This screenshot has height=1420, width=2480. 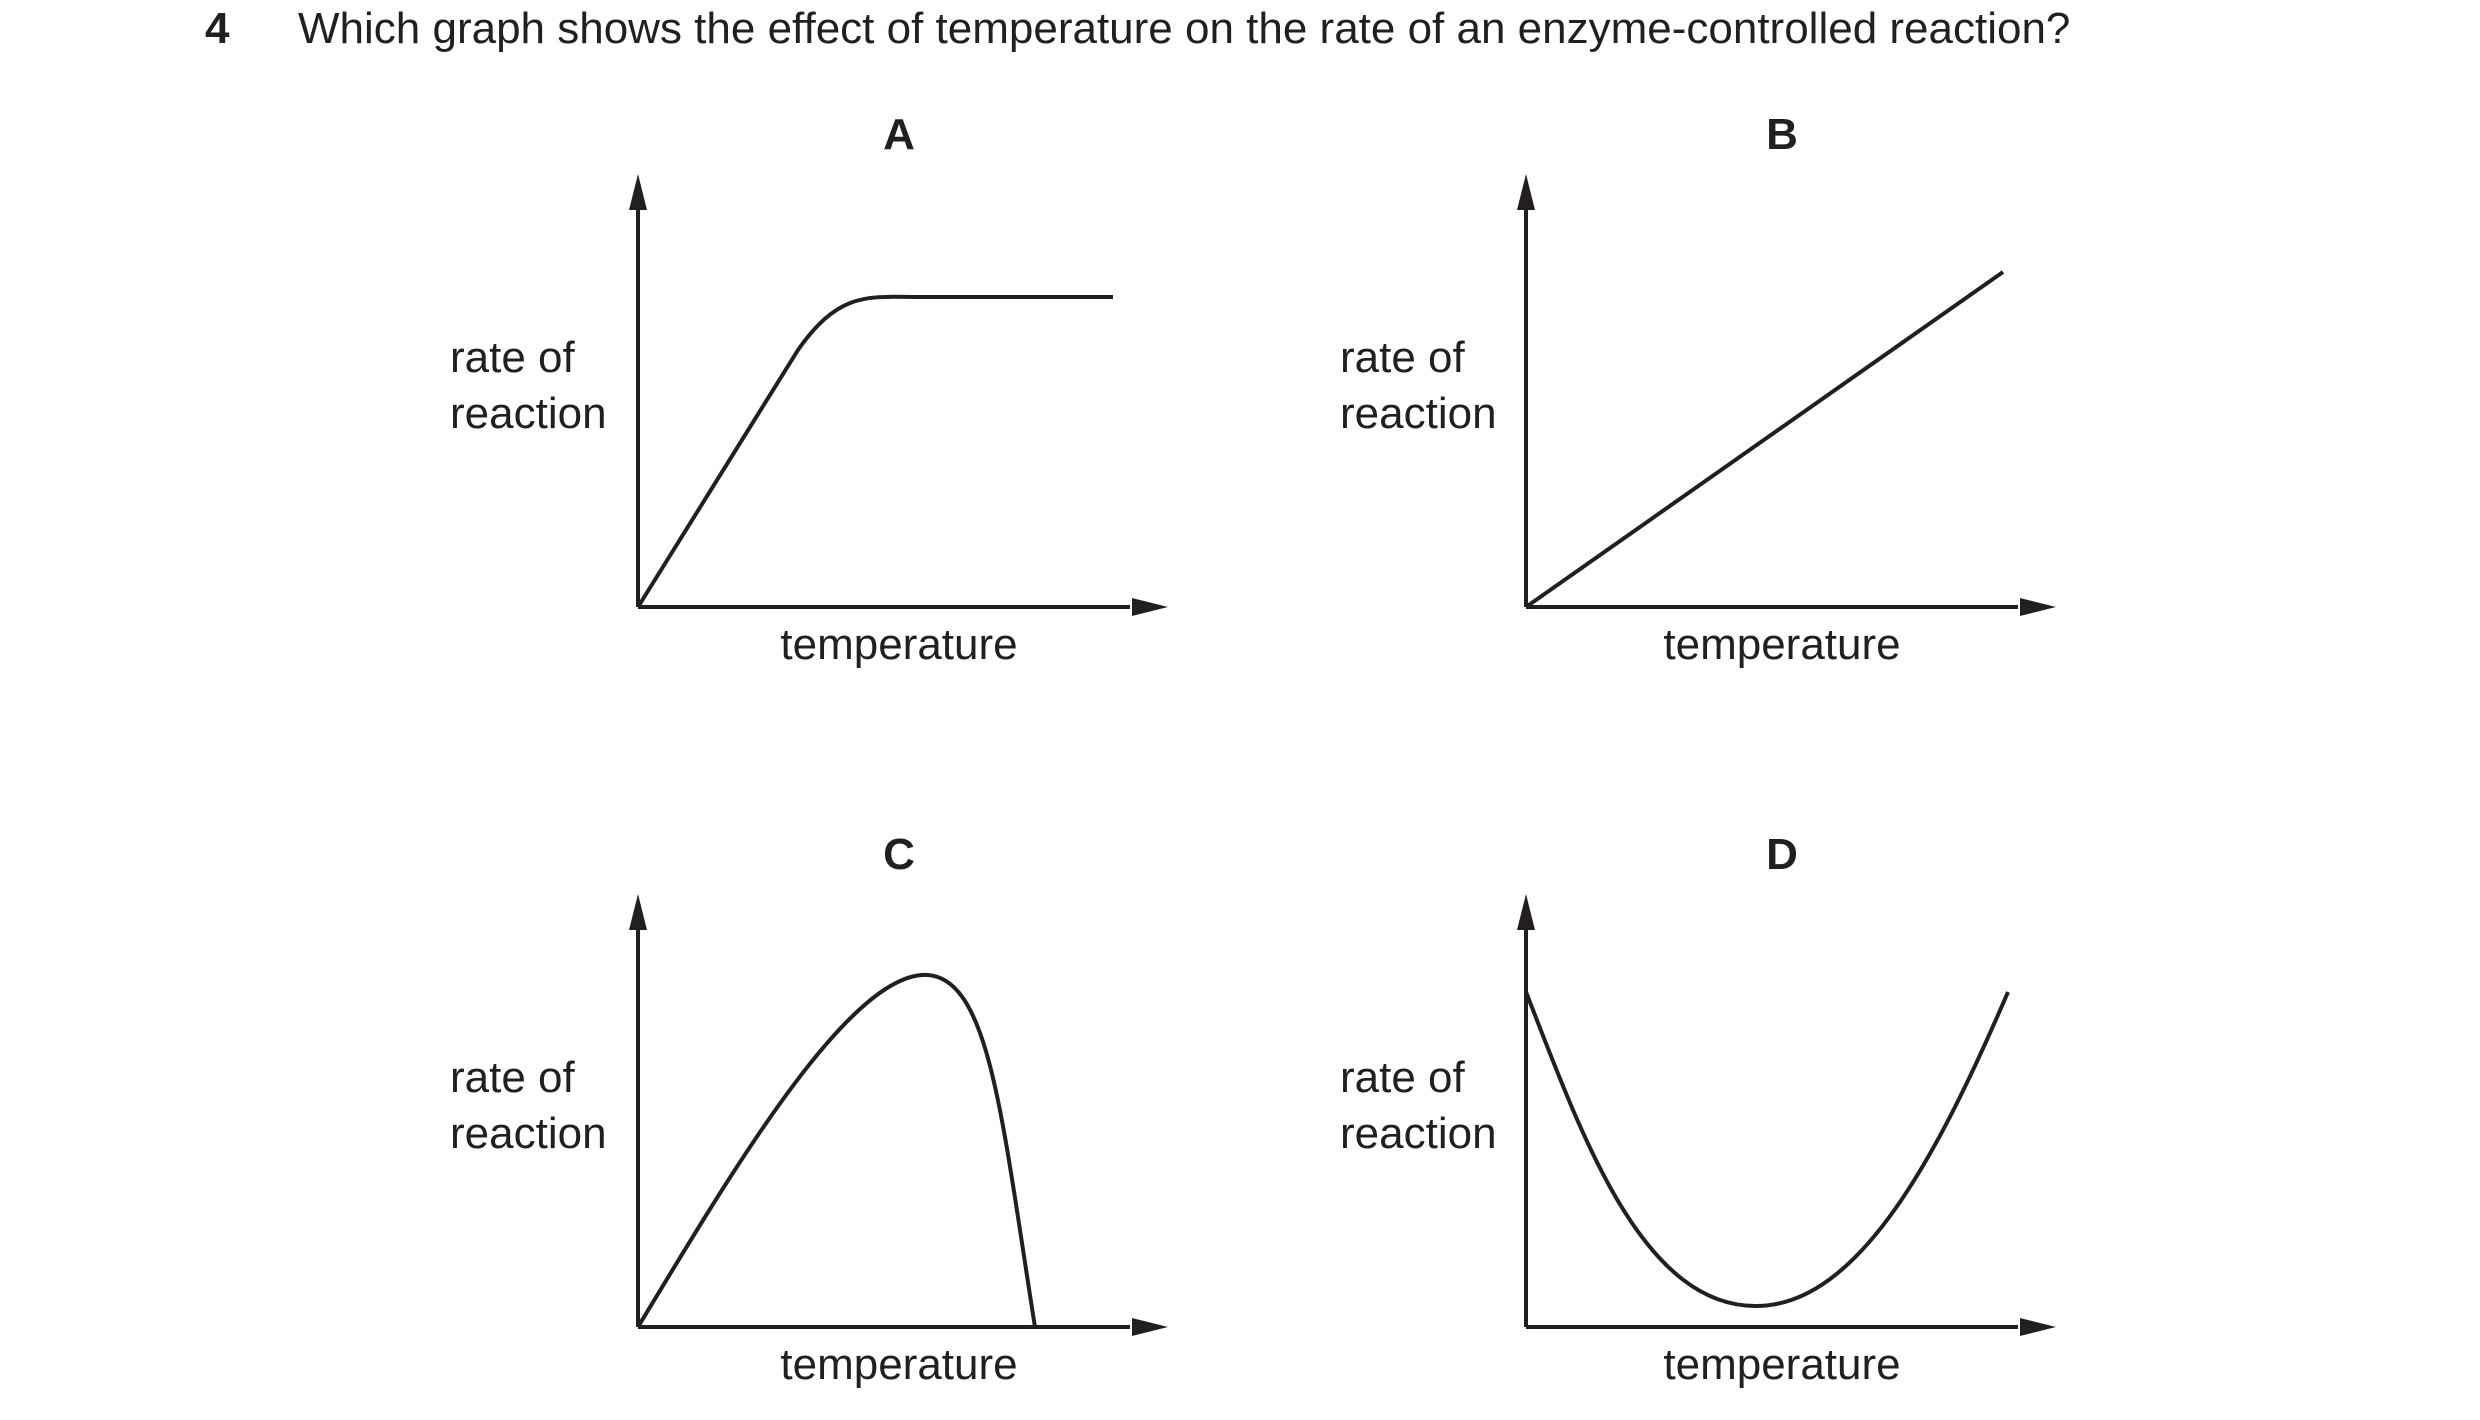 I want to click on graph-d-letter: D, so click(x=1782, y=854).